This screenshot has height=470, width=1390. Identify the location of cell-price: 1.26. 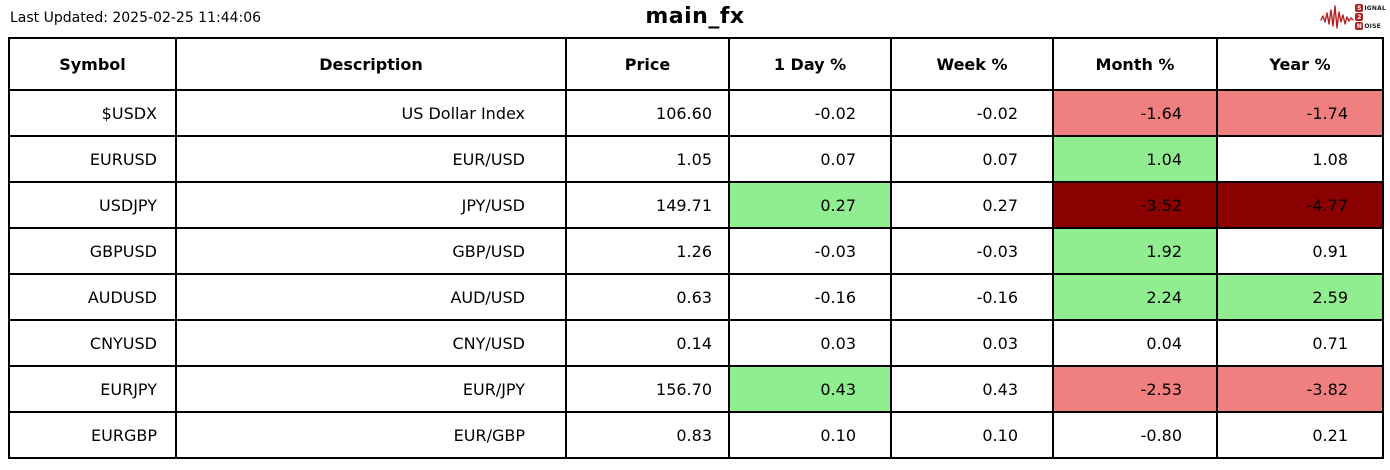
(647, 251).